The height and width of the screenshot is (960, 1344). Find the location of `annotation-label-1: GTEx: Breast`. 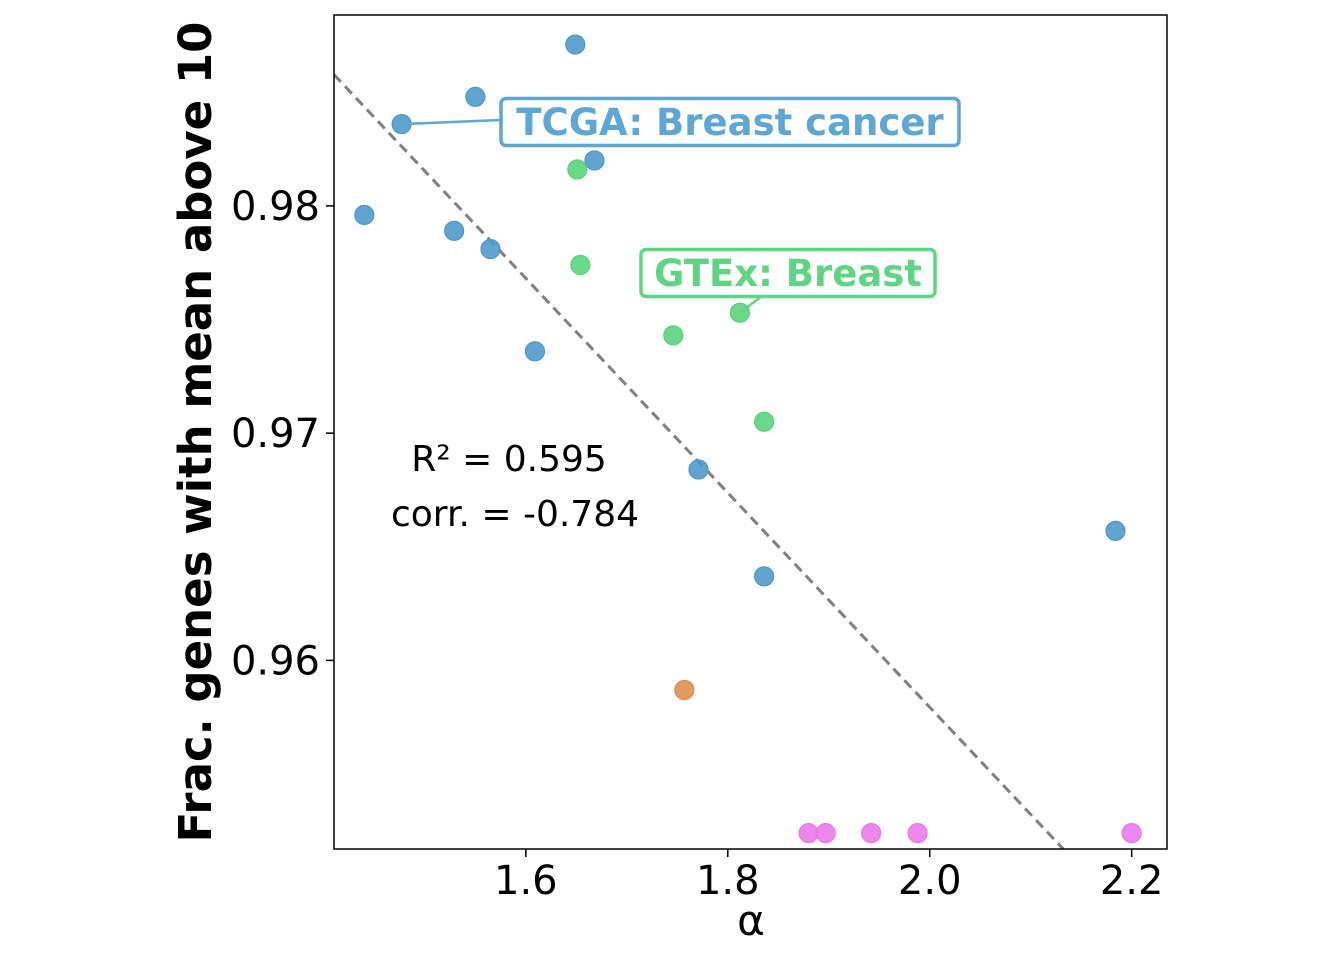

annotation-label-1: GTEx: Breast is located at coordinates (788, 273).